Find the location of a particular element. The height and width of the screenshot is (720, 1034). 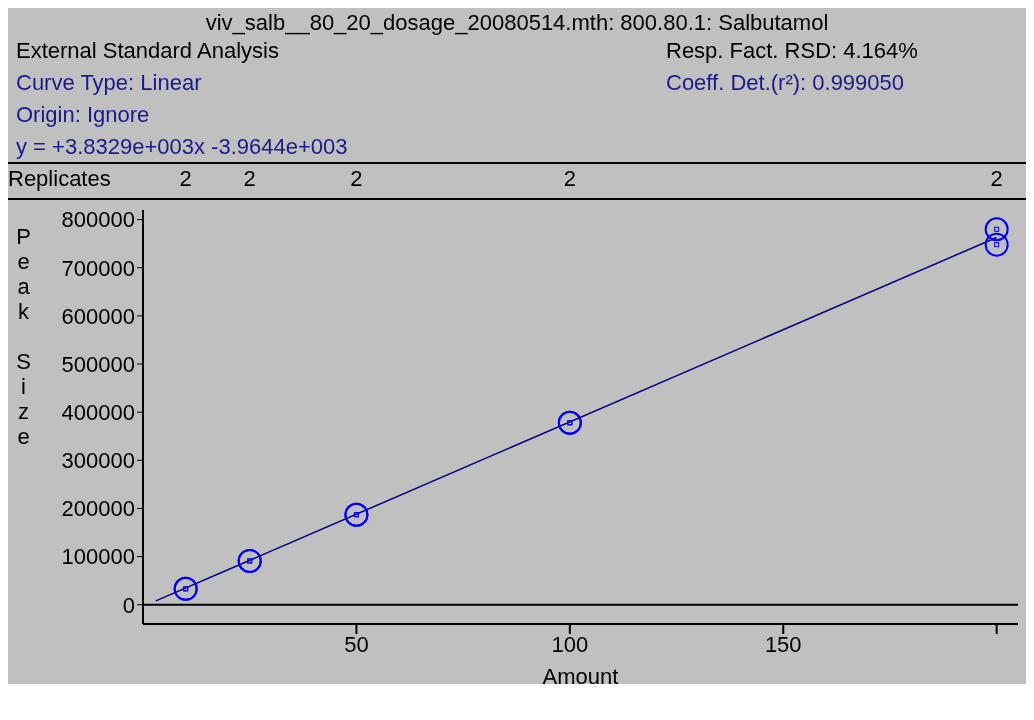

chart-title: viv_salb__80_20_dosage_20080514.mth: 800.80.1: Salbutamol is located at coordinates (517, 22).